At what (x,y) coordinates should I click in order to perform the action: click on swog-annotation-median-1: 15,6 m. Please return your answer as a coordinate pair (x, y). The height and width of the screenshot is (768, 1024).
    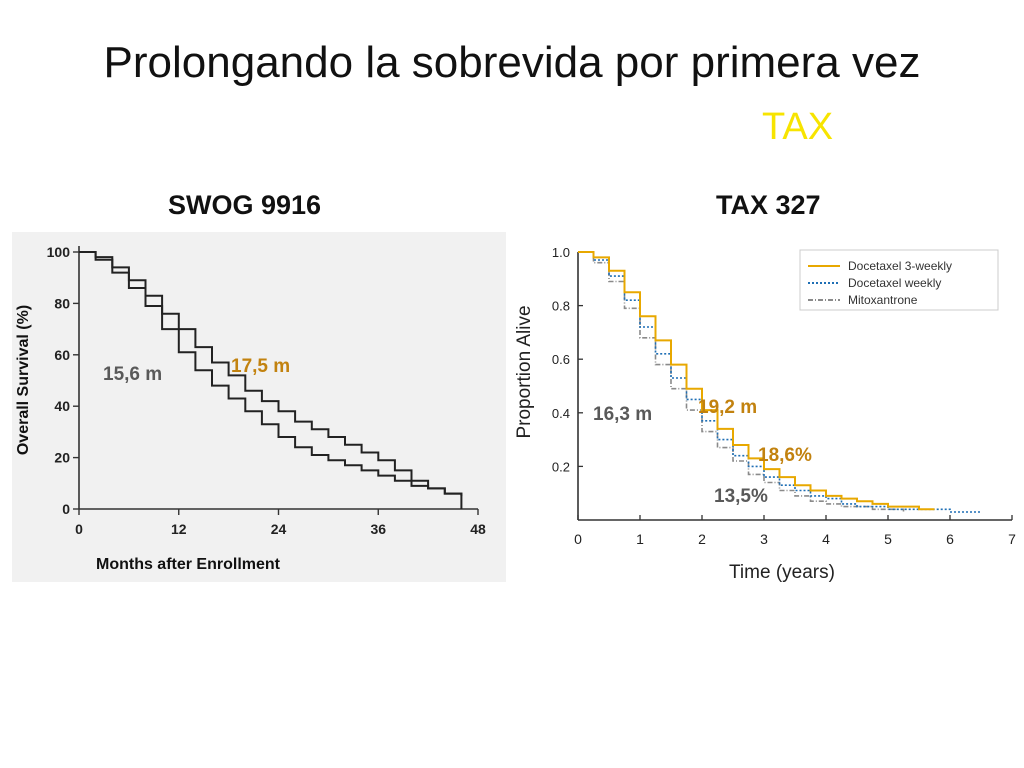
    Looking at the image, I should click on (132, 374).